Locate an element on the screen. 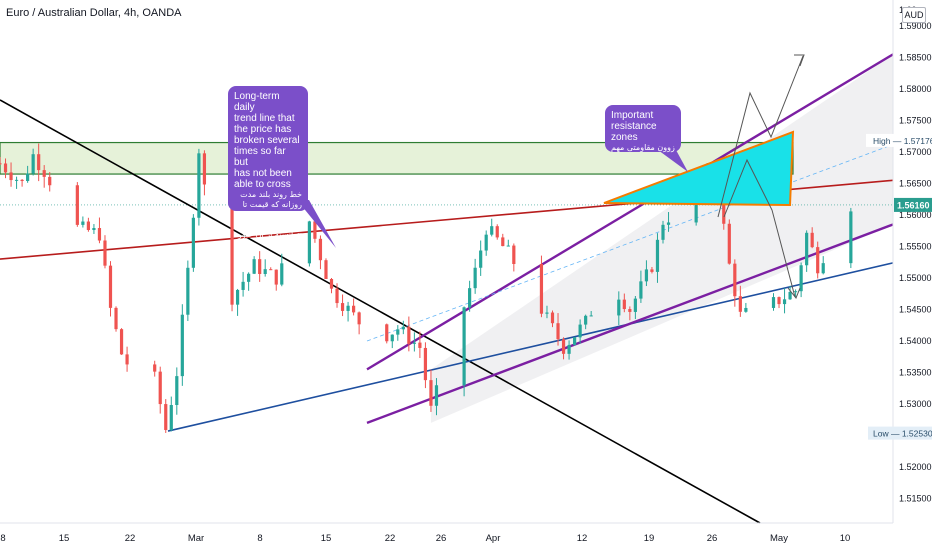  time-axis-tick: May is located at coordinates (779, 538).